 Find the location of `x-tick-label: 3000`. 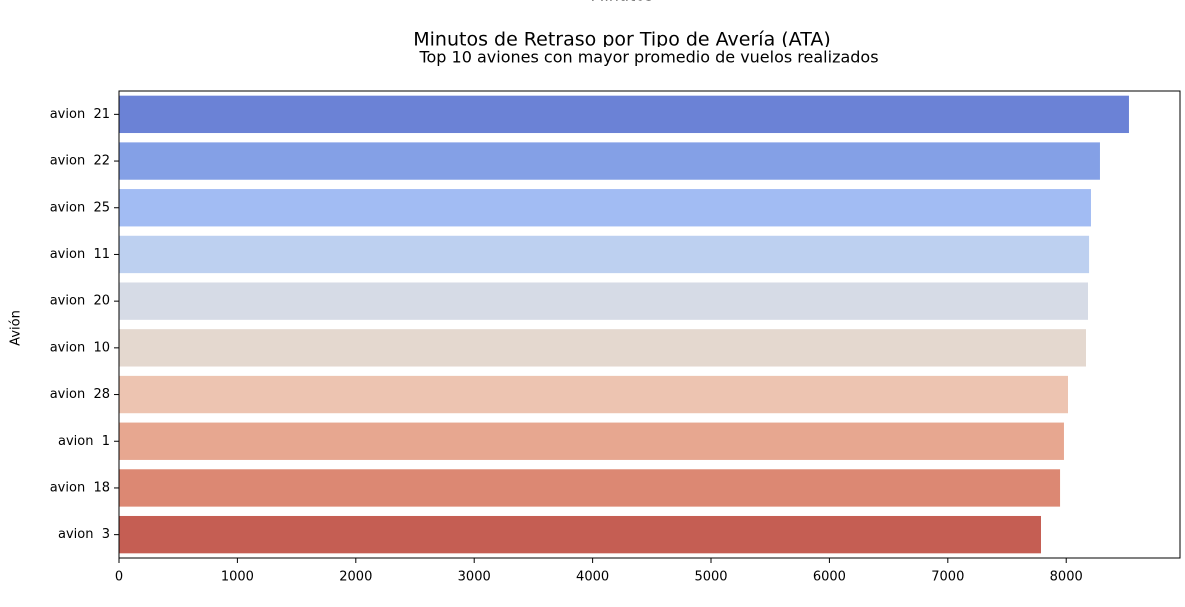

x-tick-label: 3000 is located at coordinates (474, 577).